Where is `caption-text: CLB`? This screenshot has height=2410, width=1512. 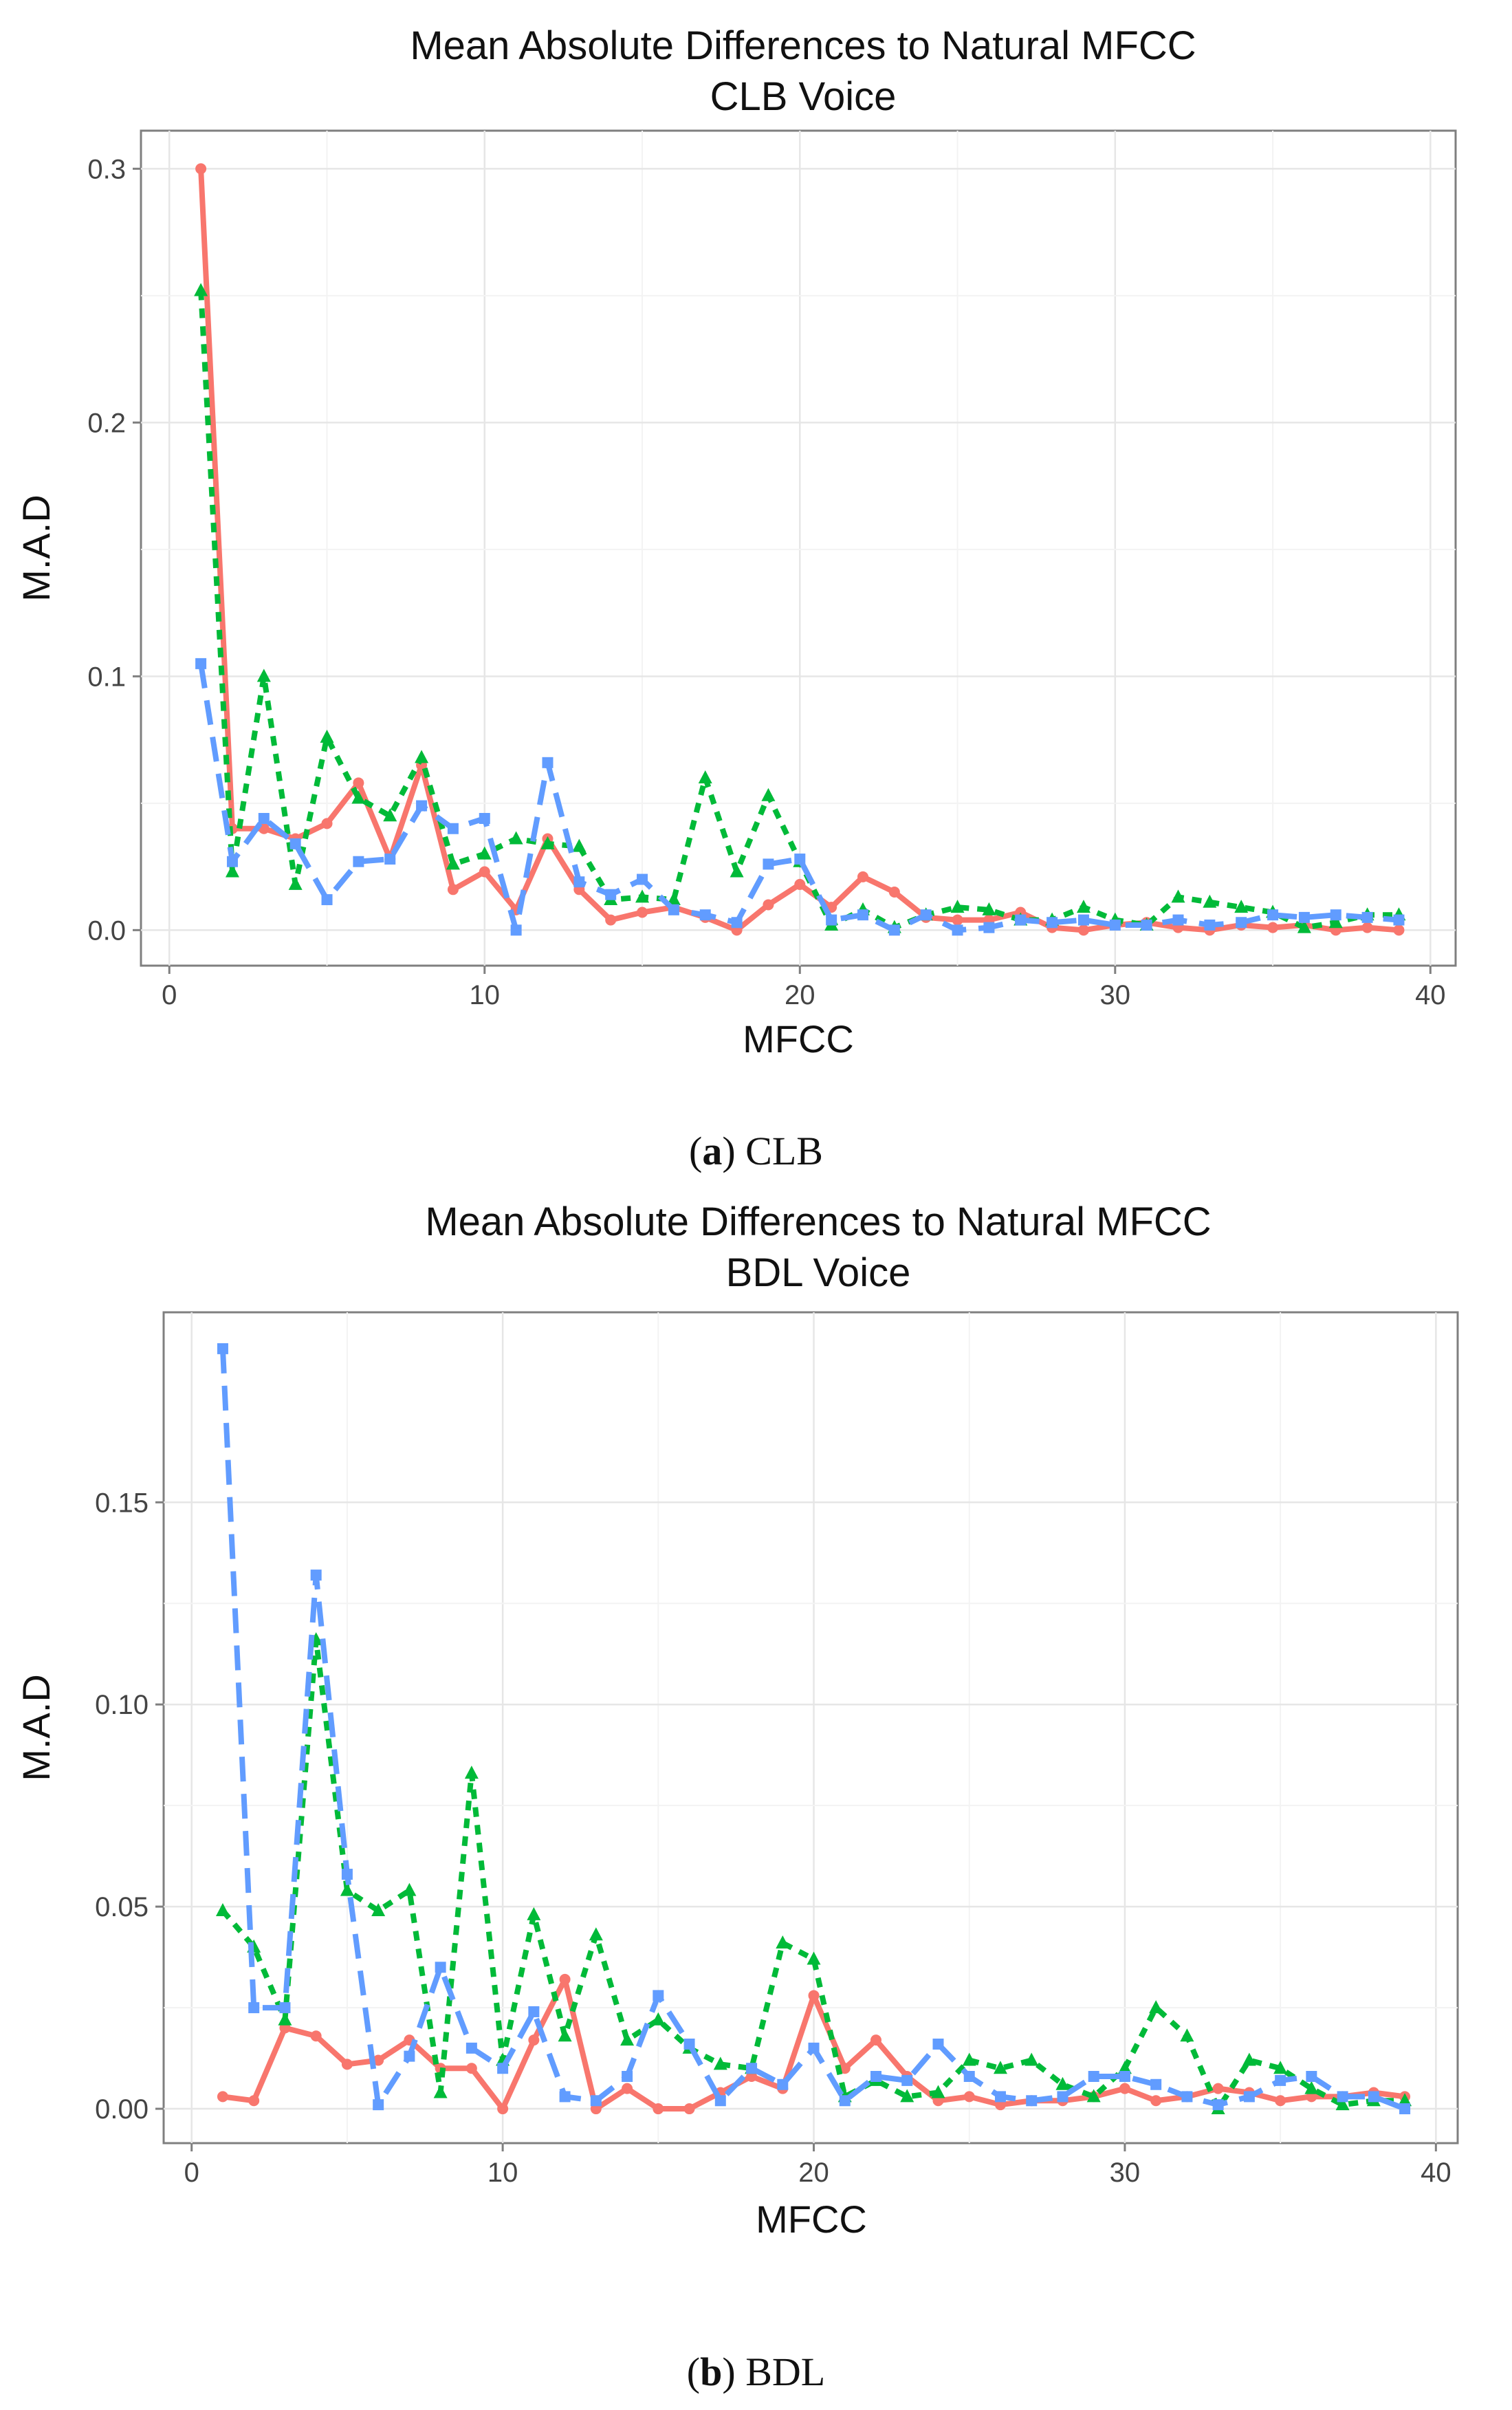 caption-text: CLB is located at coordinates (784, 1151).